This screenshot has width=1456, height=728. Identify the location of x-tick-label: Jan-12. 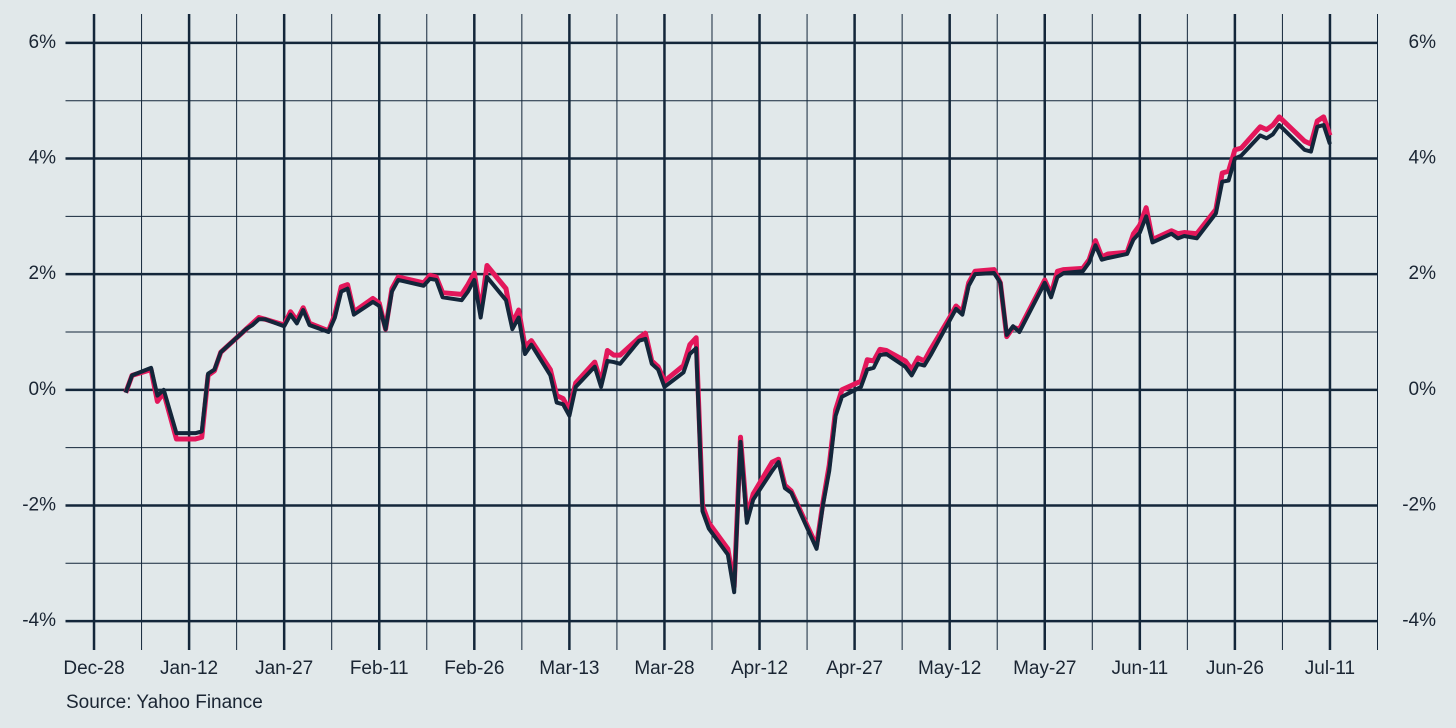
(189, 668).